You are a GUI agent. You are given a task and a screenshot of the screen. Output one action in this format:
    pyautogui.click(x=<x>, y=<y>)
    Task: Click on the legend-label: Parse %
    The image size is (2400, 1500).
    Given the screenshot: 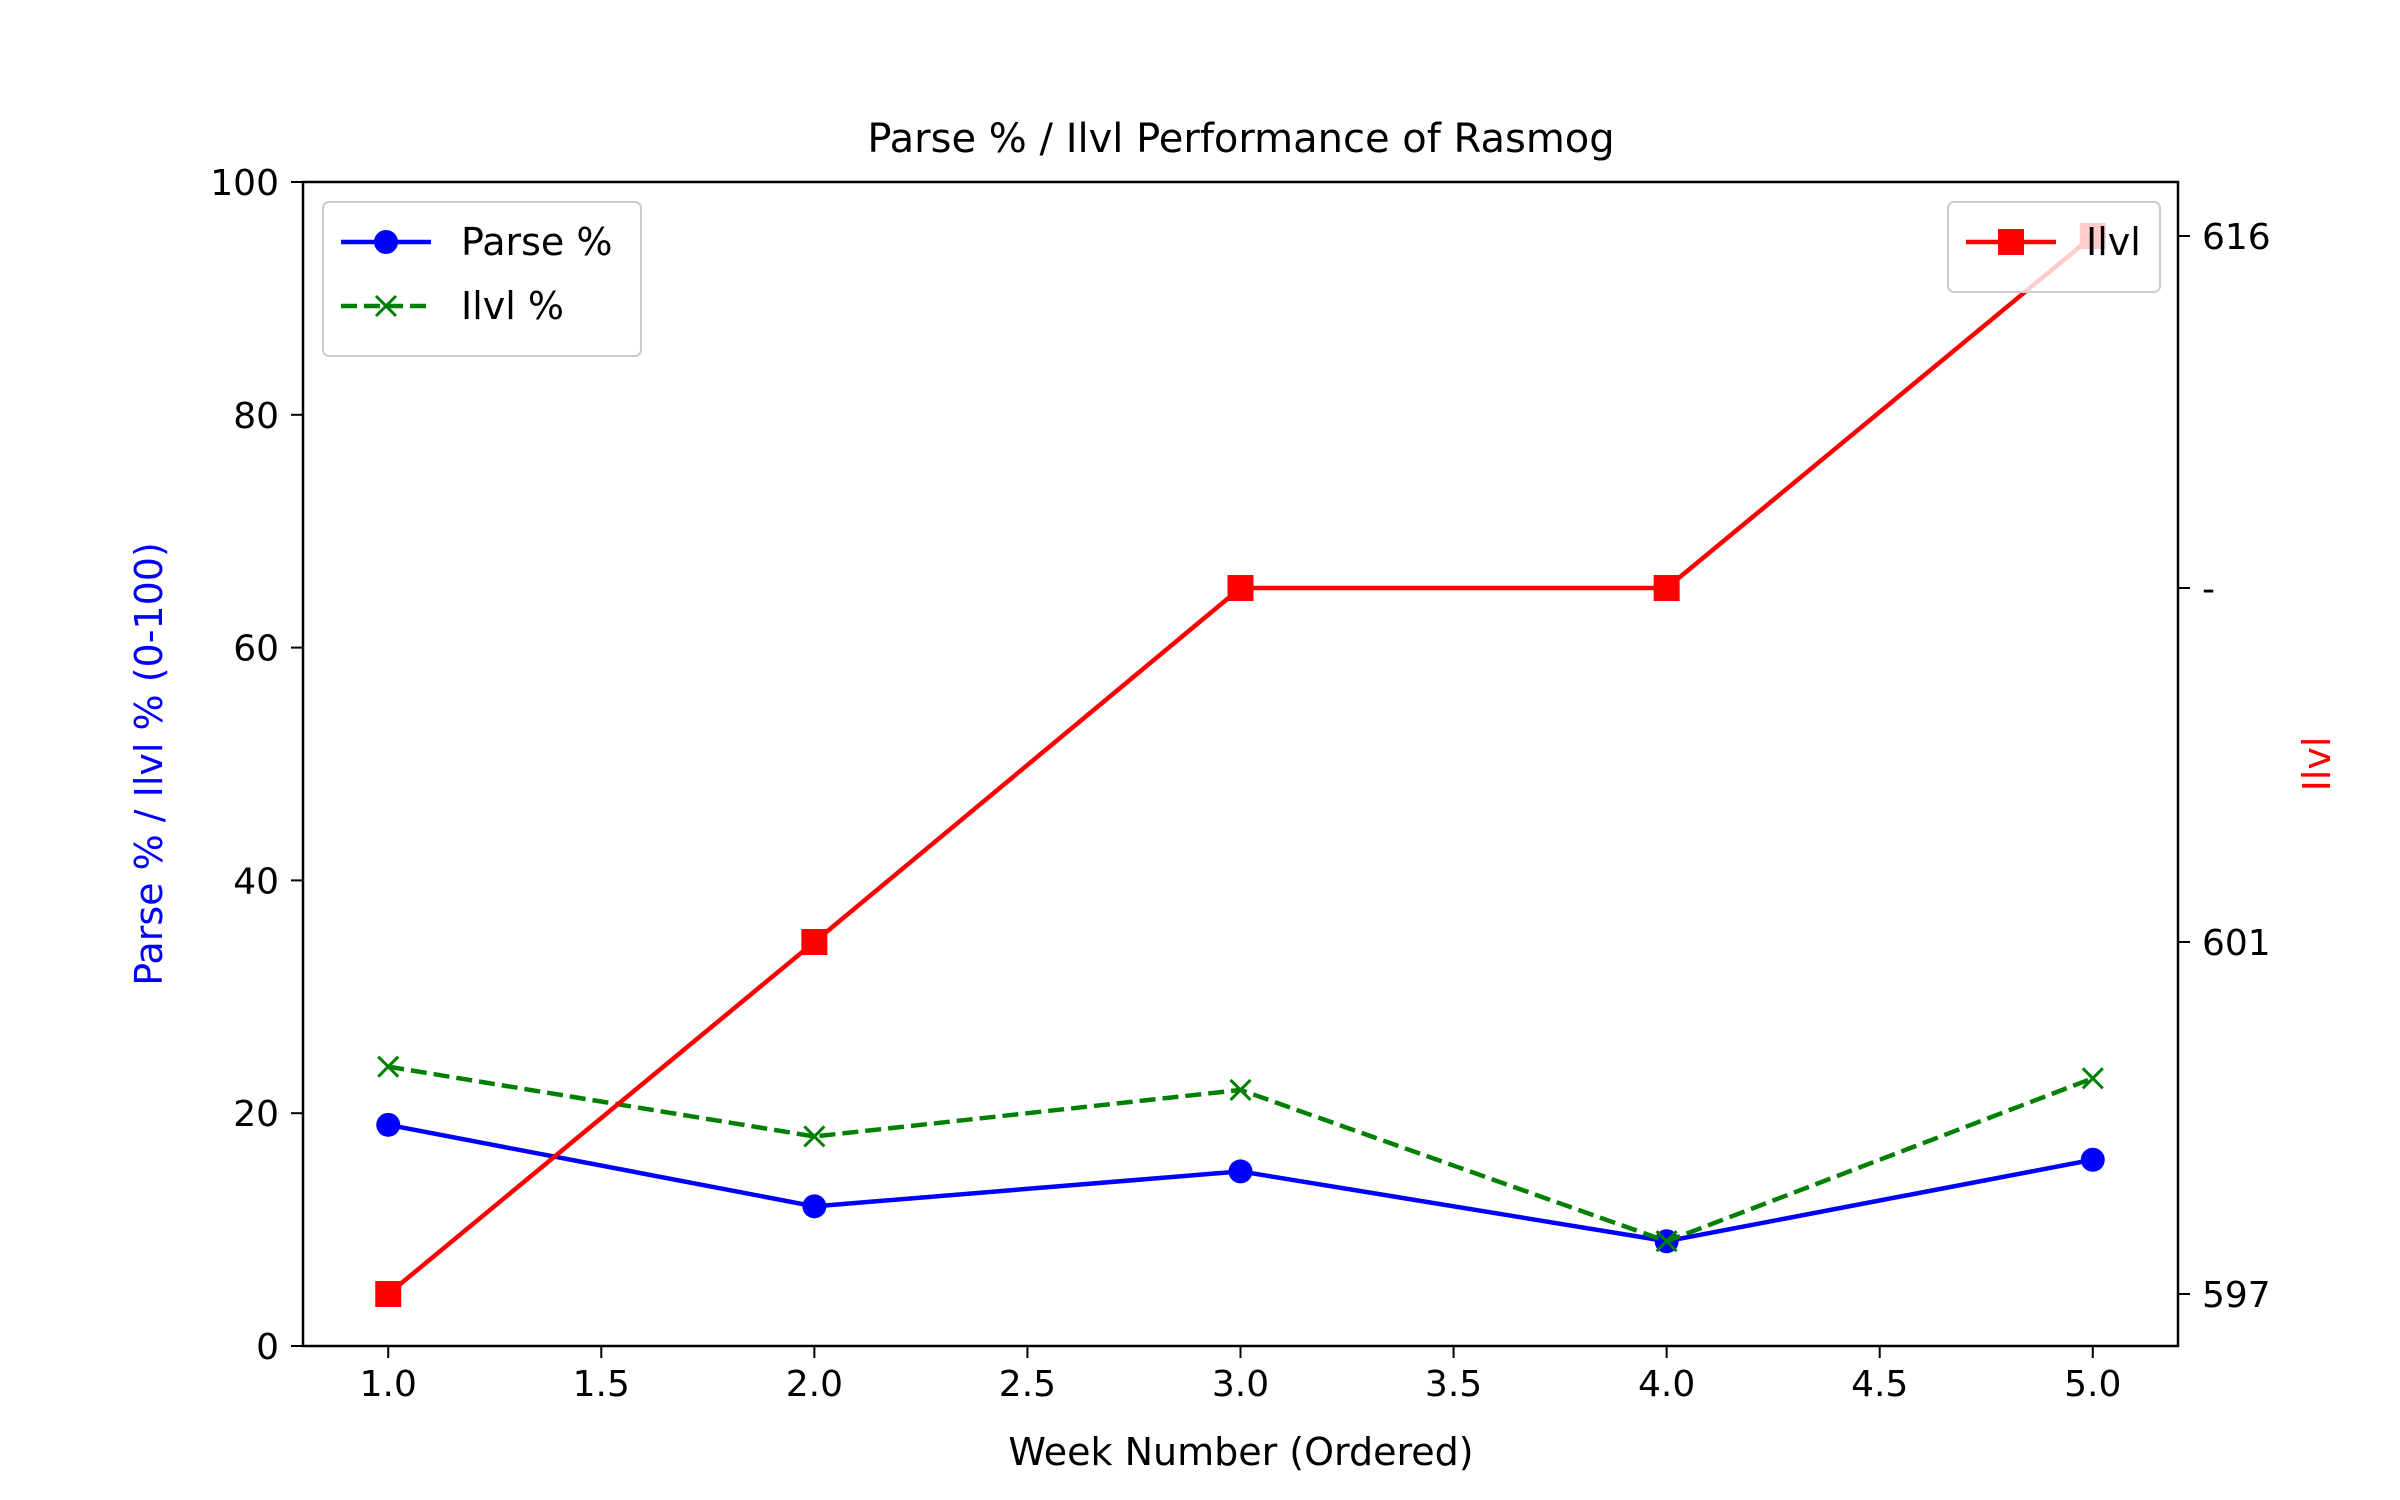 What is the action you would take?
    pyautogui.click(x=536, y=242)
    